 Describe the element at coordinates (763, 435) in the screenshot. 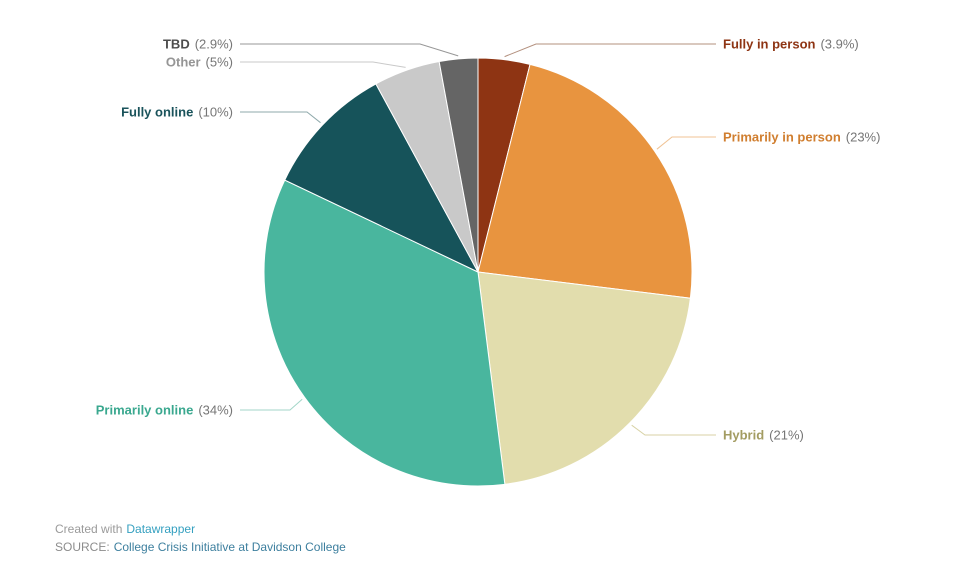

I see `slice-label-hybrid: Hybrid (21%)` at that location.